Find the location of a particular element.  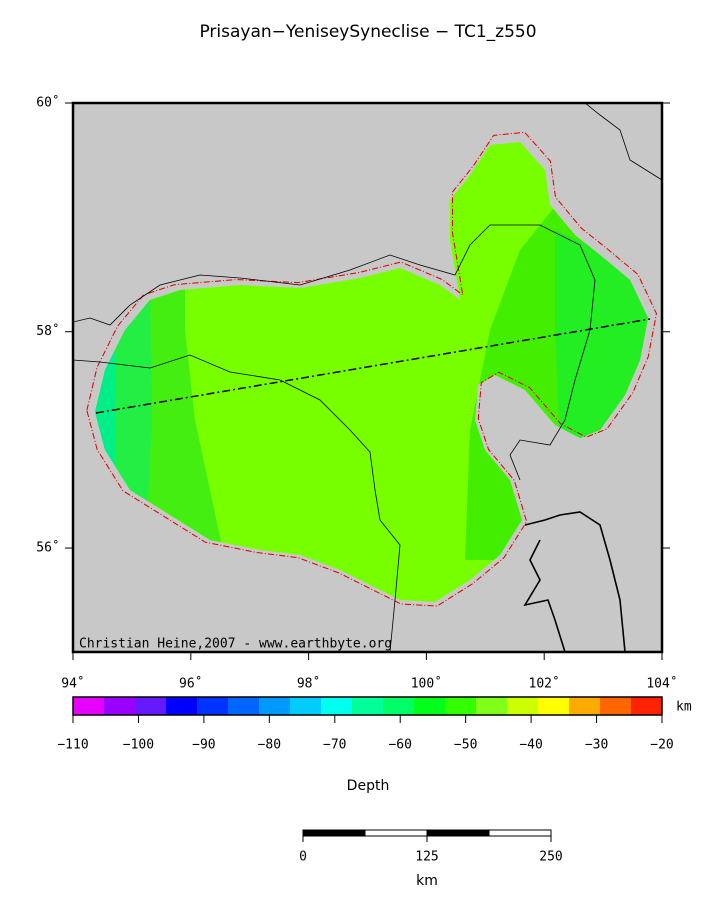

colorbar-frame is located at coordinates (367, 706).